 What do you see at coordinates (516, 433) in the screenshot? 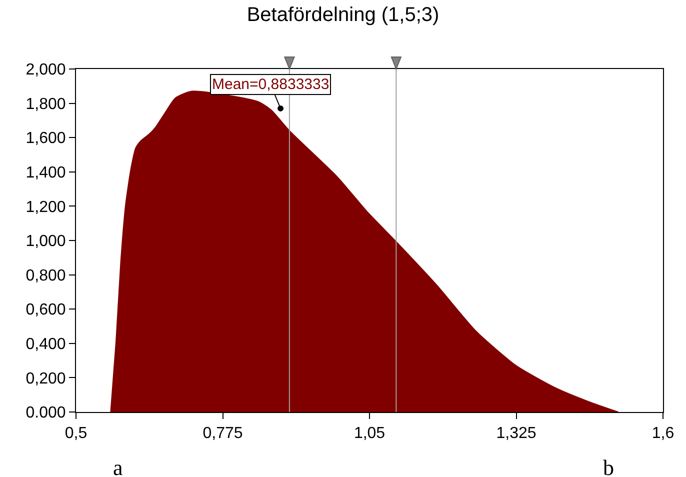
I see `x-tick-label: 1,325` at bounding box center [516, 433].